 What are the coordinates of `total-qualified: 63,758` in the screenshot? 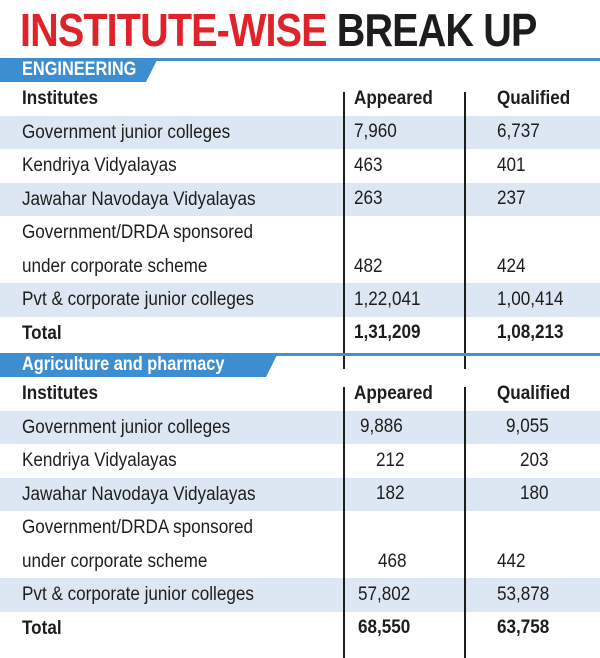 It's located at (523, 628).